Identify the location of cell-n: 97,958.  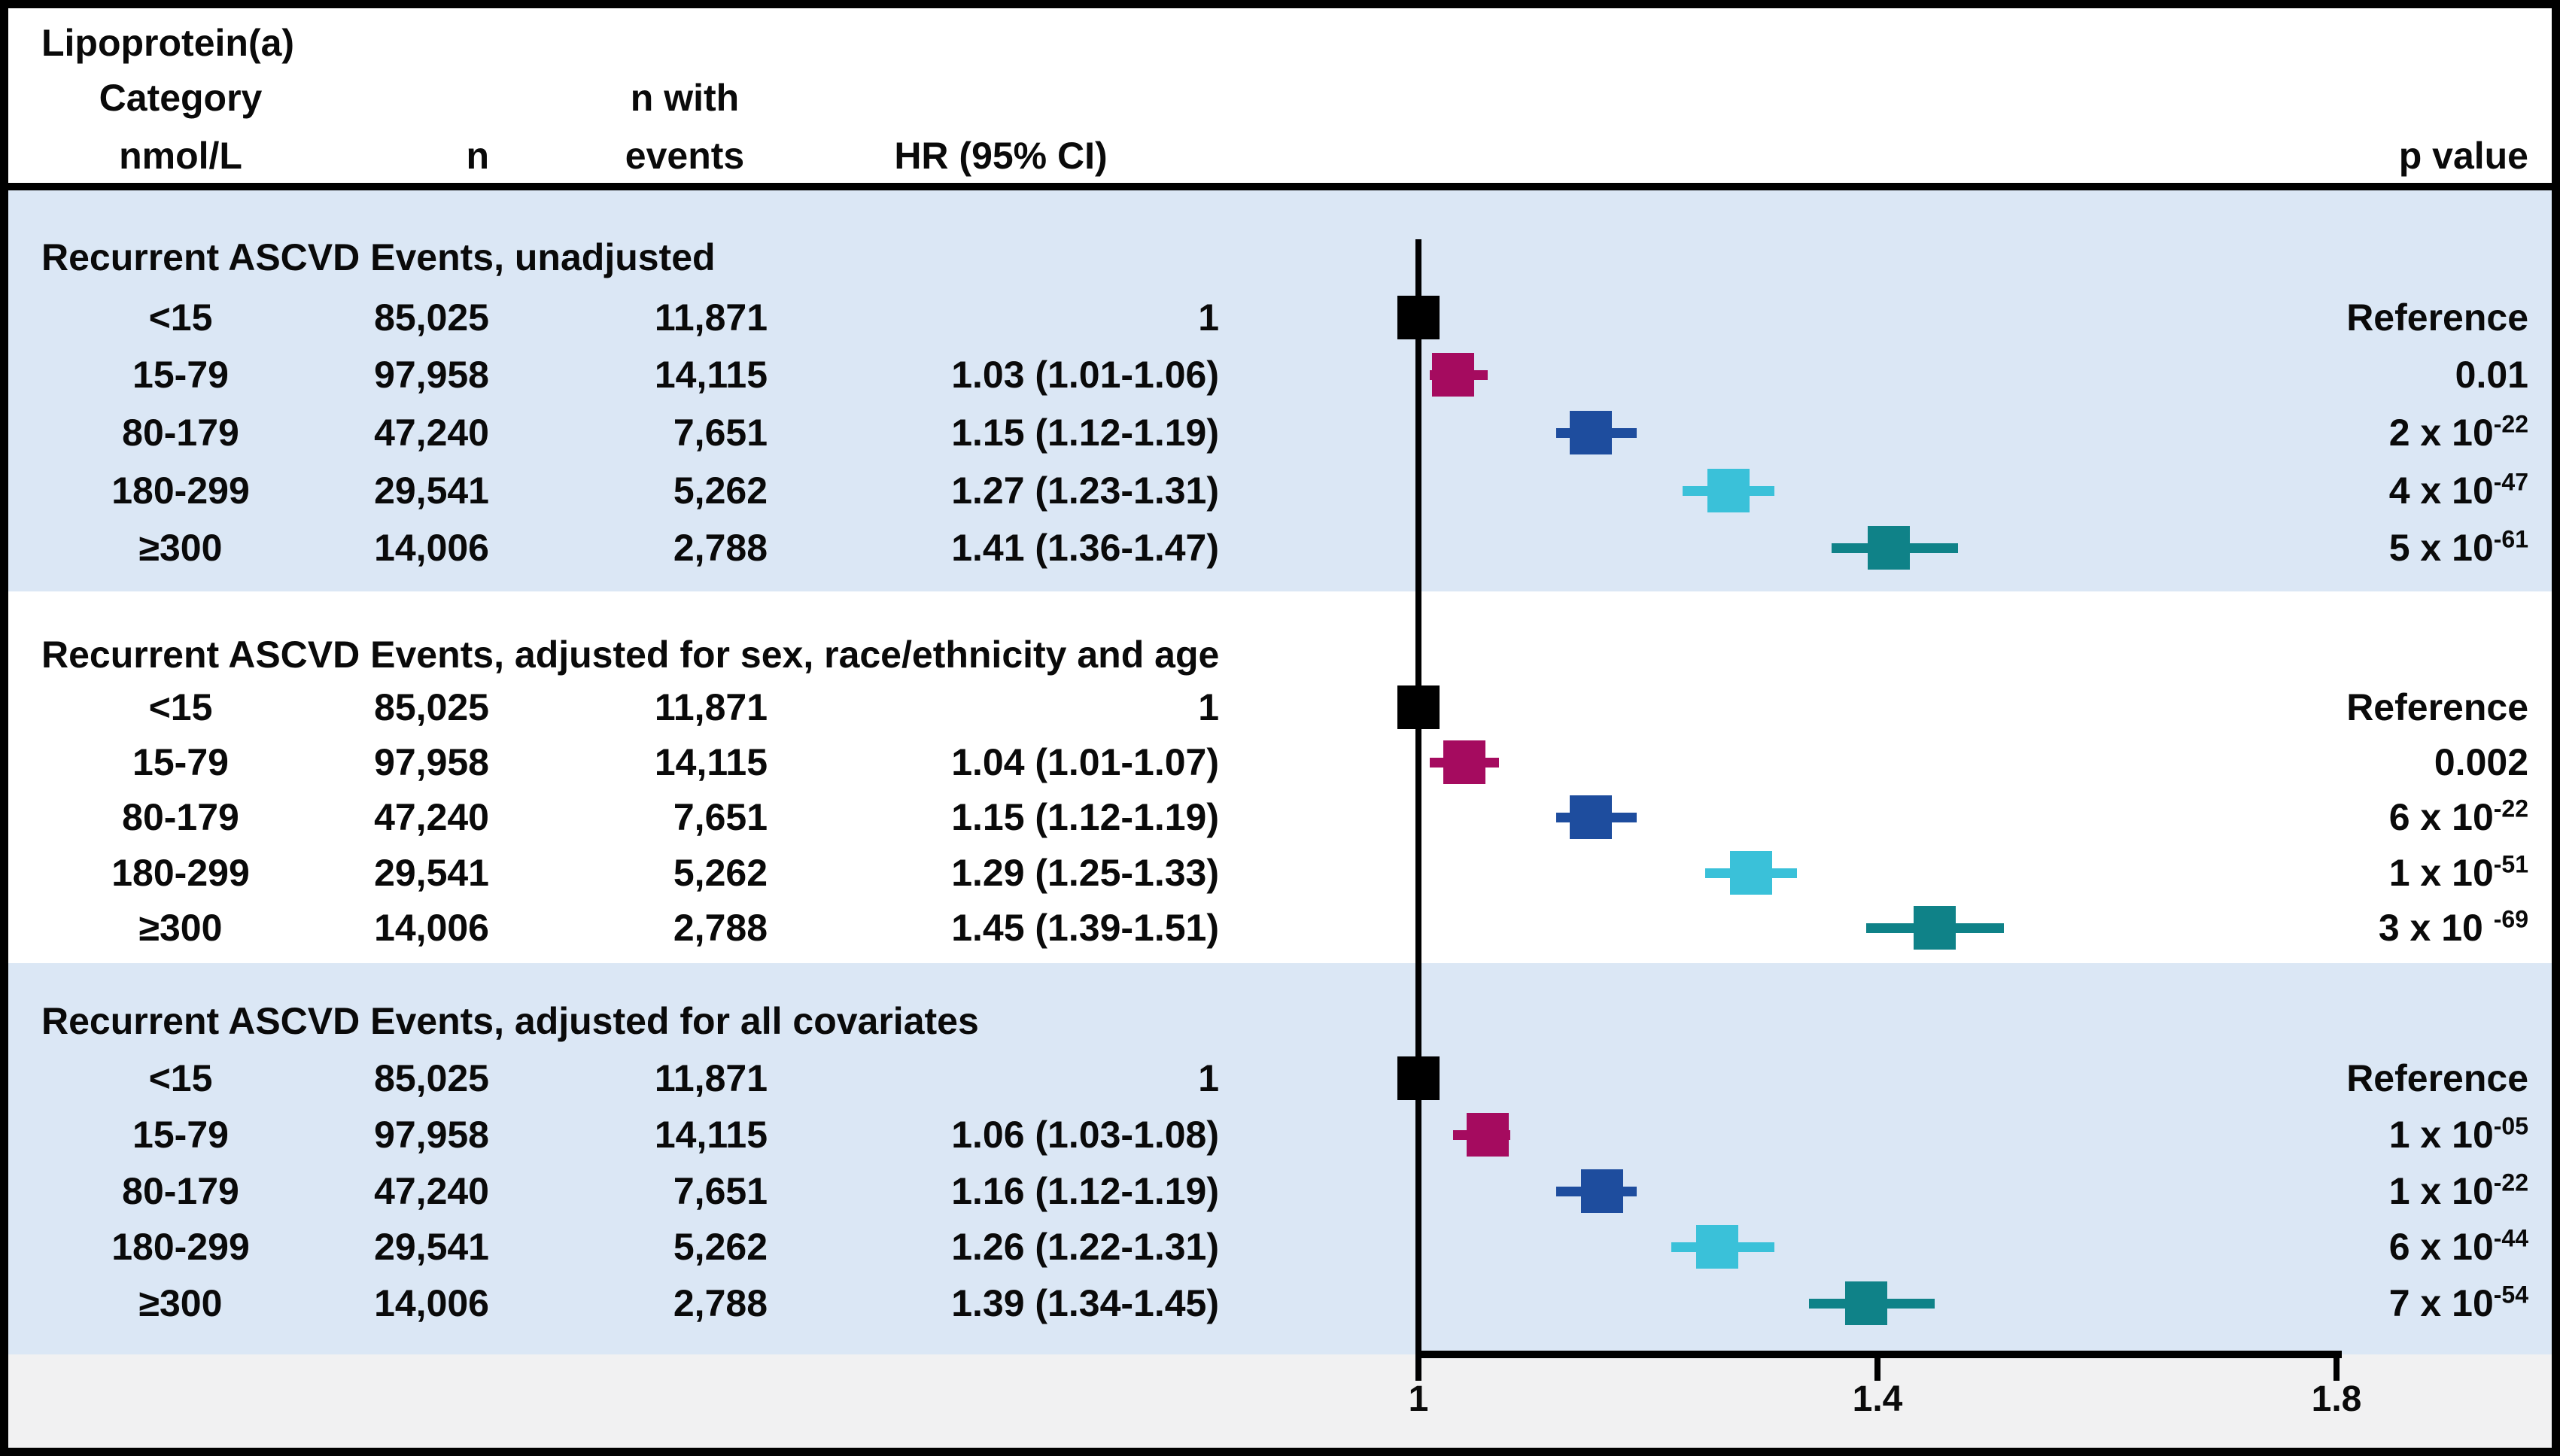
(431, 375).